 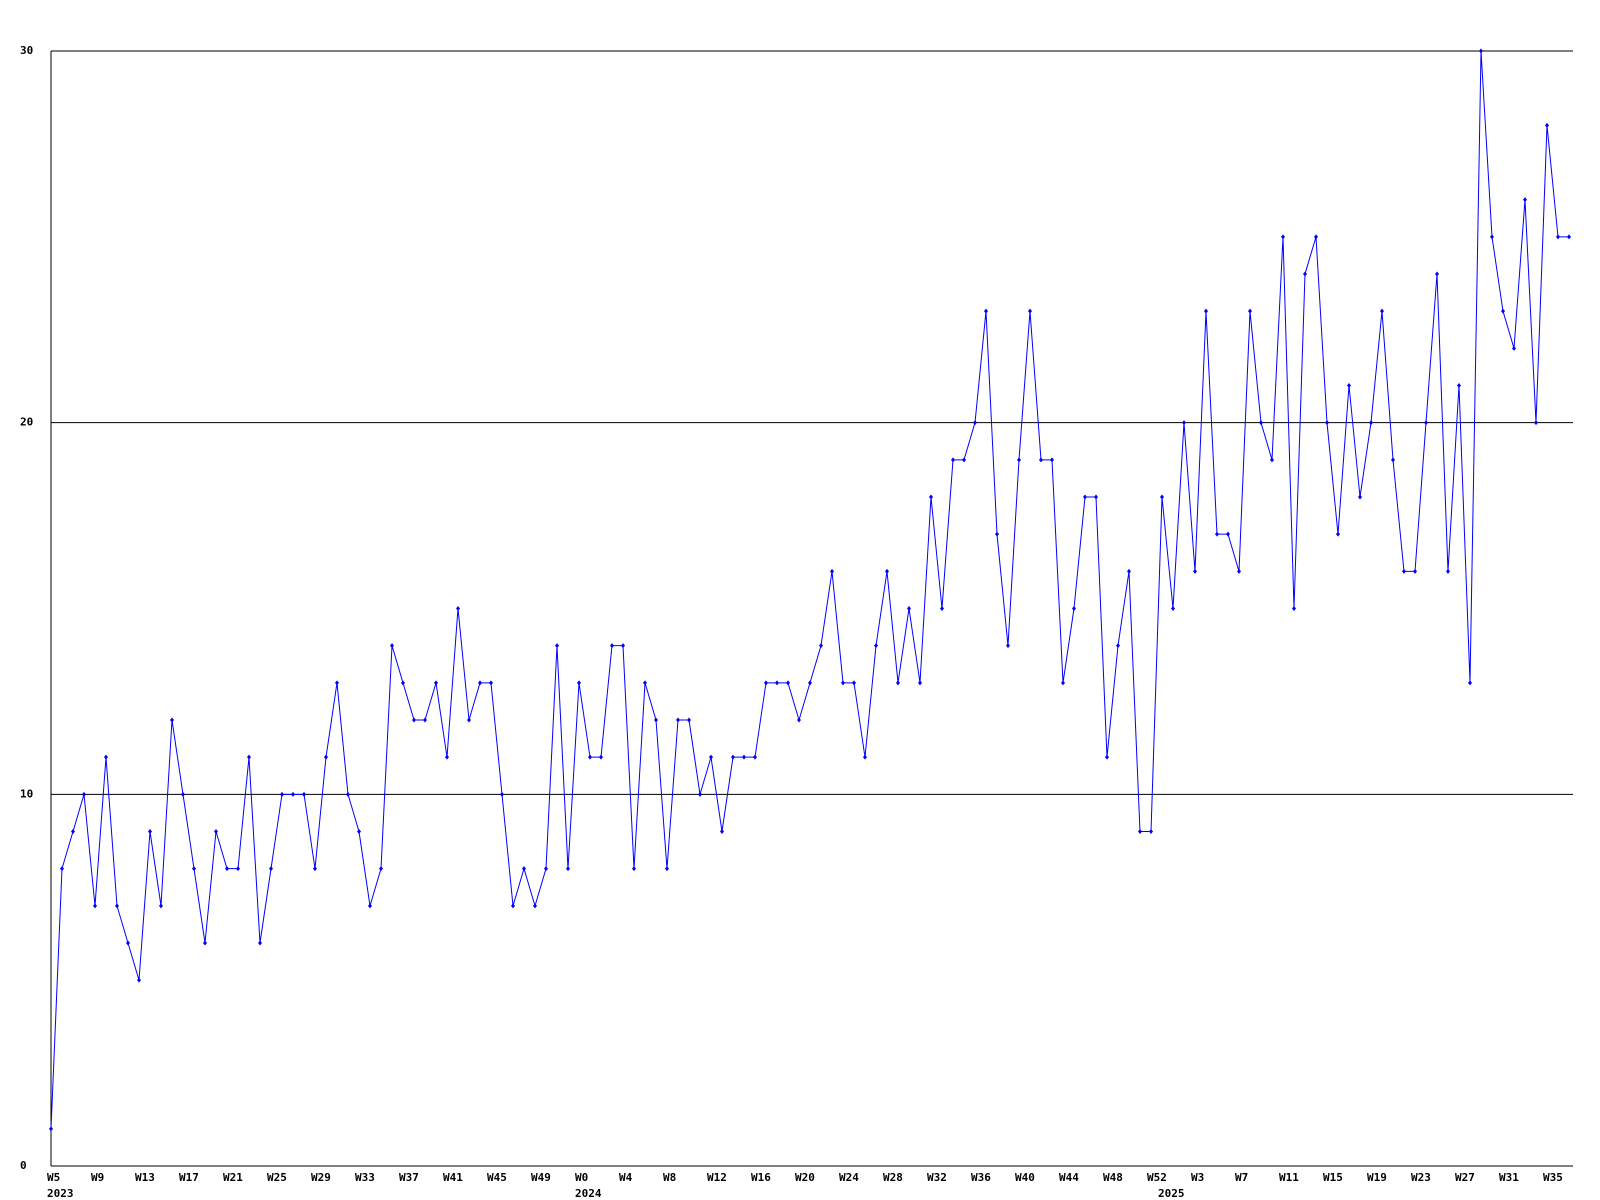 What do you see at coordinates (1289, 1177) in the screenshot?
I see `x-tick-label: W11` at bounding box center [1289, 1177].